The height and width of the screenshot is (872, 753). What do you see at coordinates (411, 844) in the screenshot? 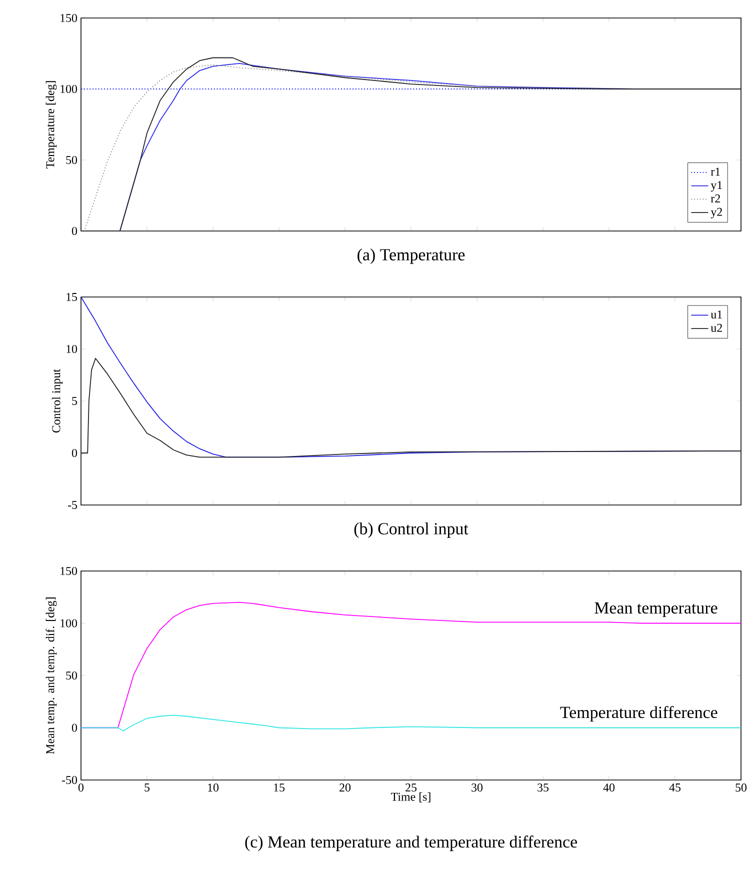
I see `text: (c) Mean temperature and temperature difference` at bounding box center [411, 844].